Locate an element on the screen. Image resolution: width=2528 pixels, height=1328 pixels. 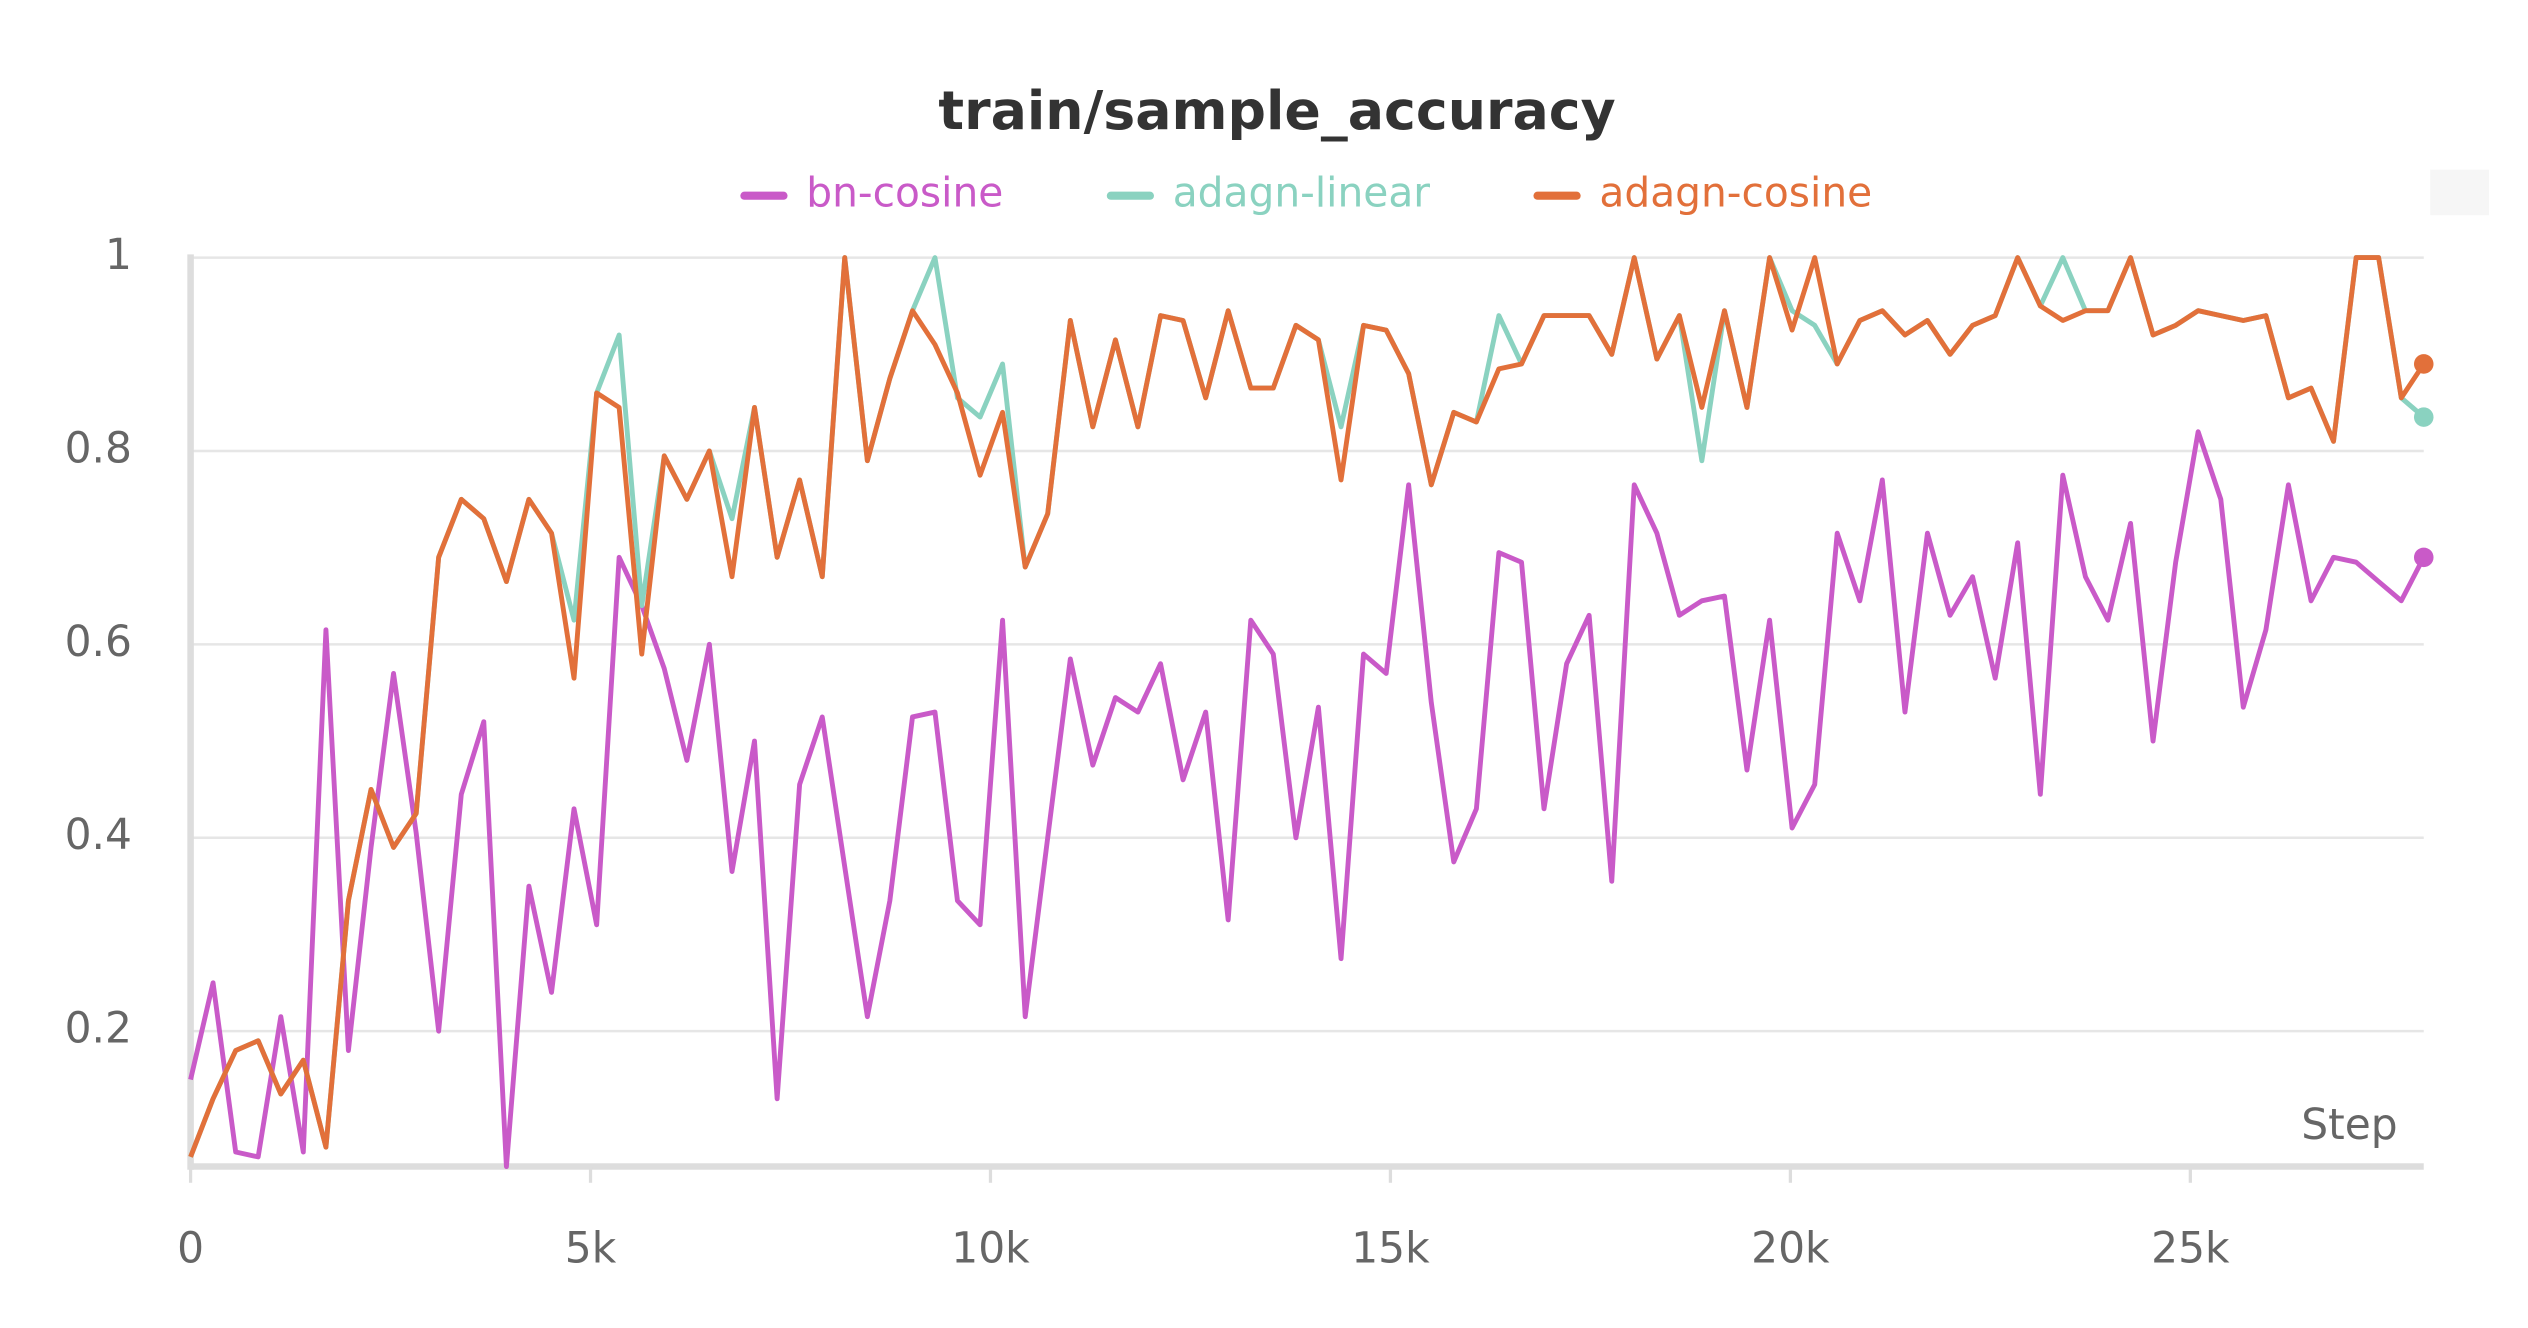
x-axis-label: Step is located at coordinates (2349, 1124).